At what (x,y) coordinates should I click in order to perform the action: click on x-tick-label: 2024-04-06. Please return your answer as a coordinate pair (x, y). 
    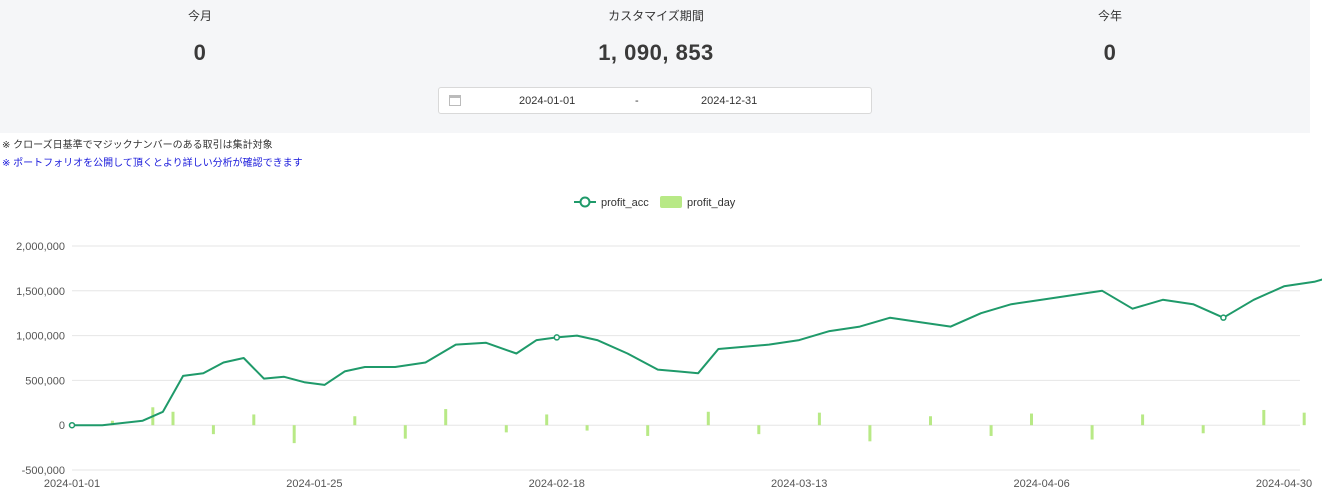
    Looking at the image, I should click on (1041, 484).